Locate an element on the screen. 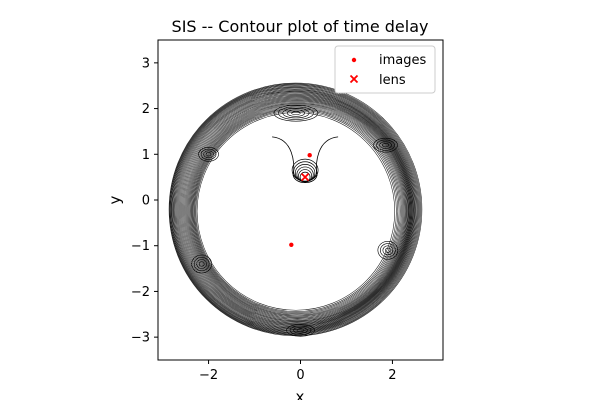 The image size is (600, 405). x-tick-label: 2 is located at coordinates (392, 375).